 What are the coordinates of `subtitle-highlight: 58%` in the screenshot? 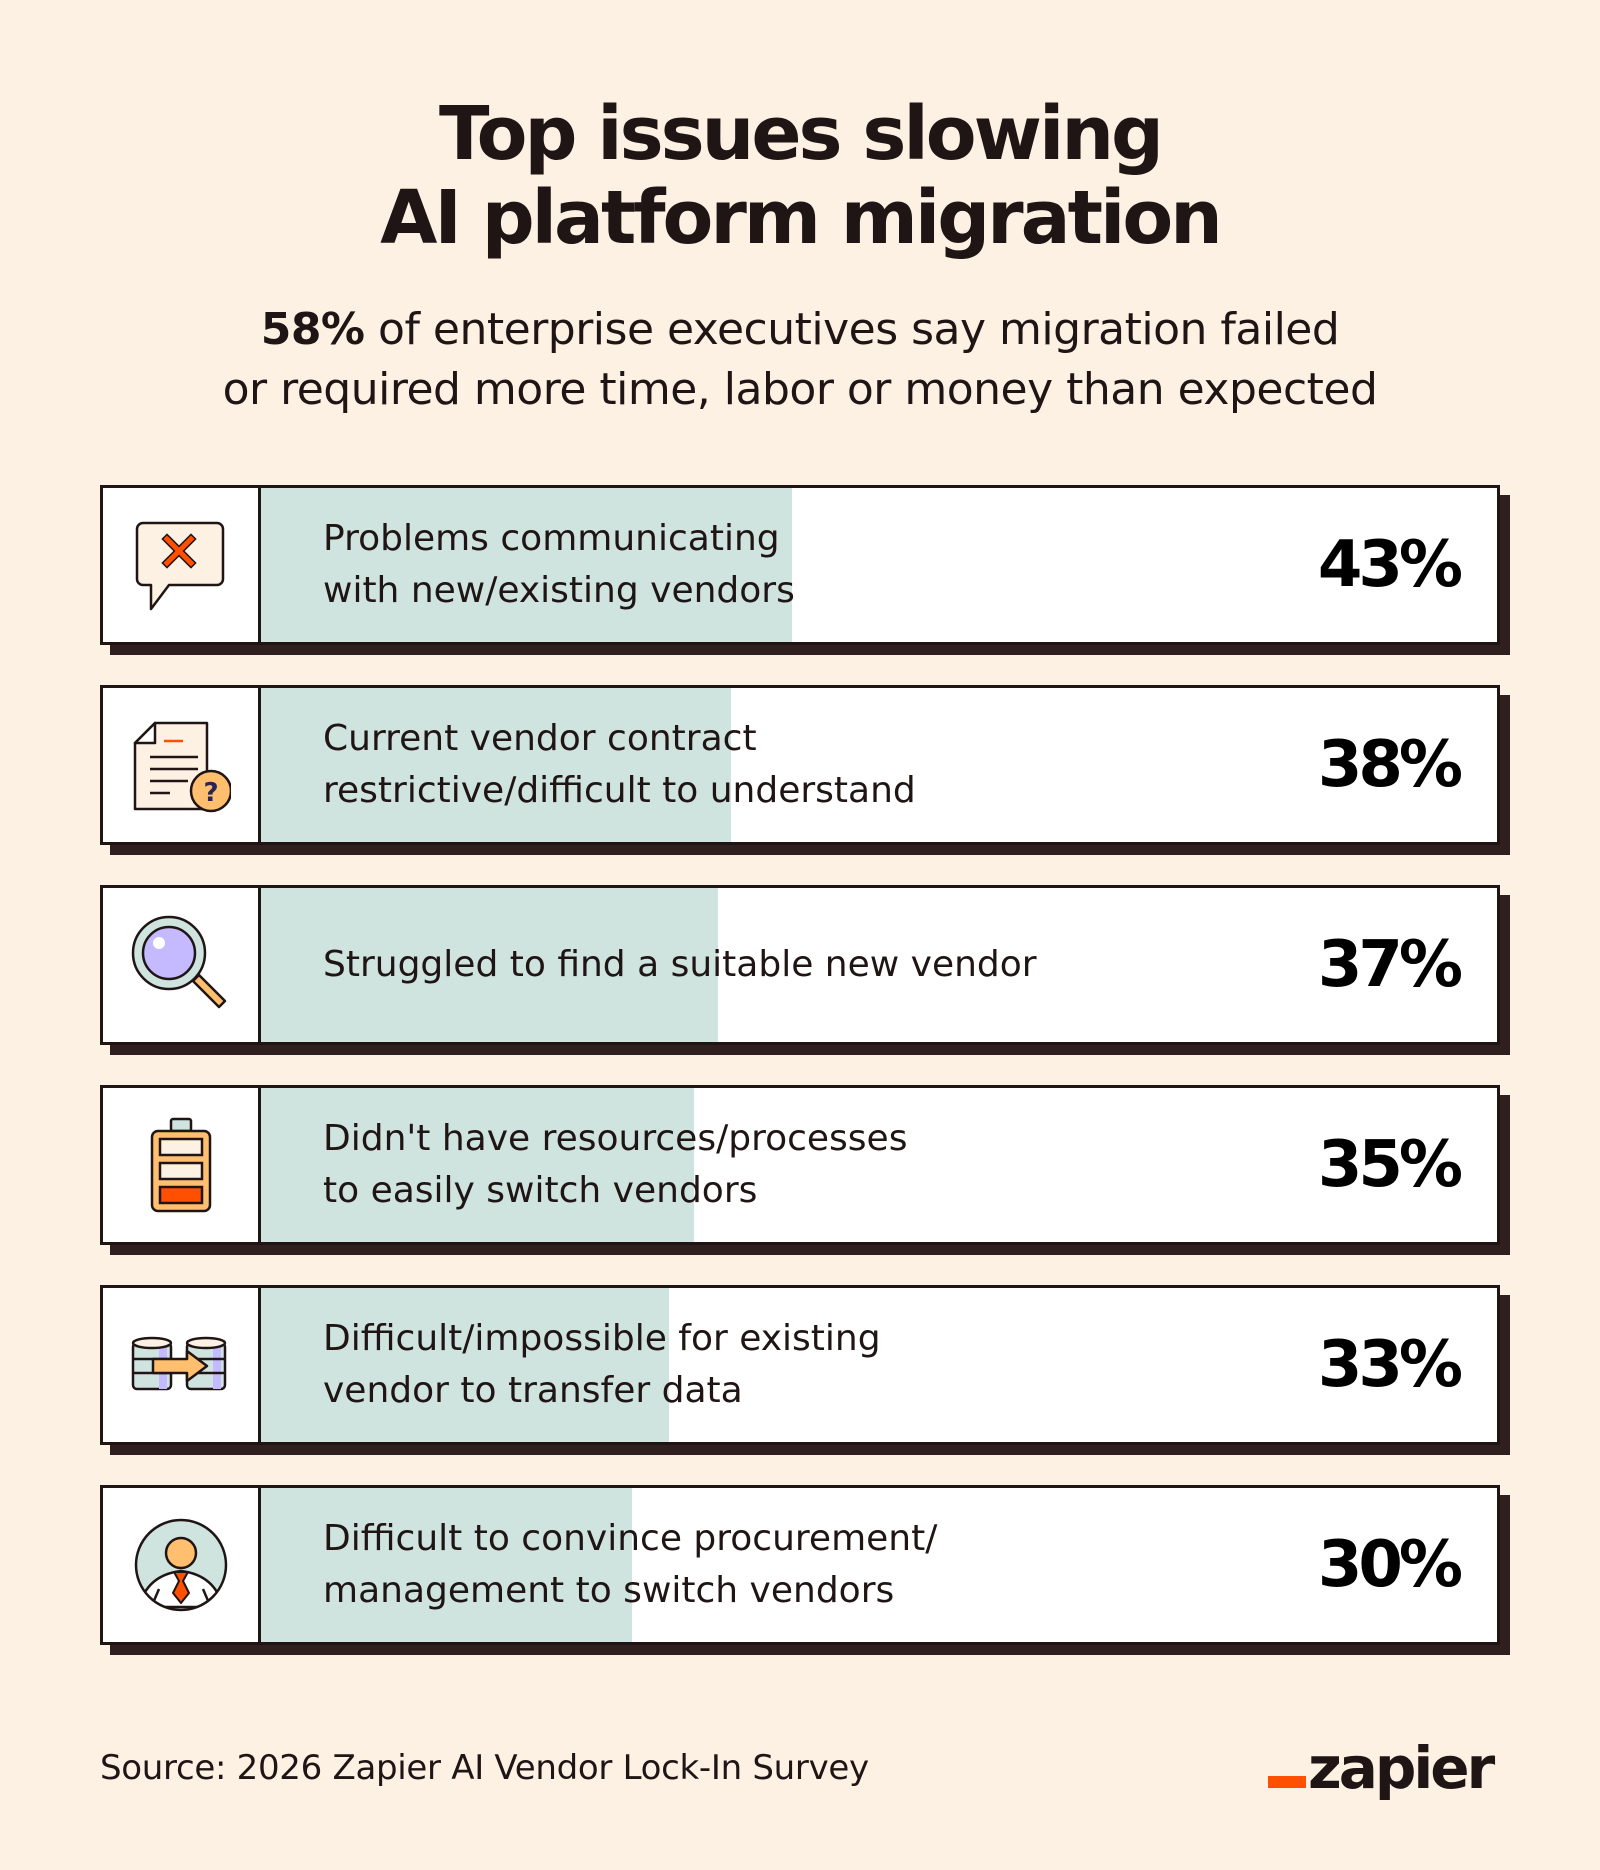 It's located at (312, 329).